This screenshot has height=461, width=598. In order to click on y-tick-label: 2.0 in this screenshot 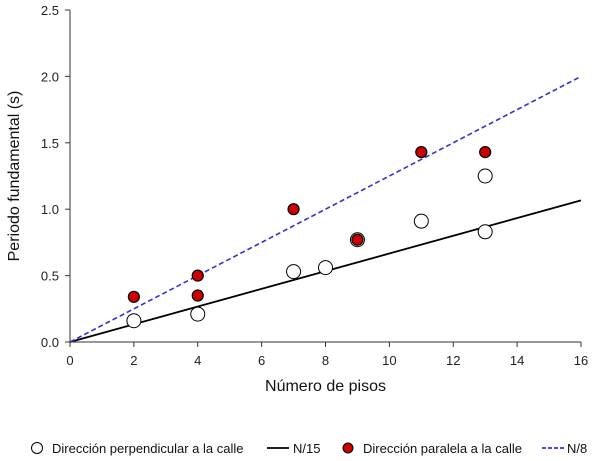, I will do `click(50, 76)`.